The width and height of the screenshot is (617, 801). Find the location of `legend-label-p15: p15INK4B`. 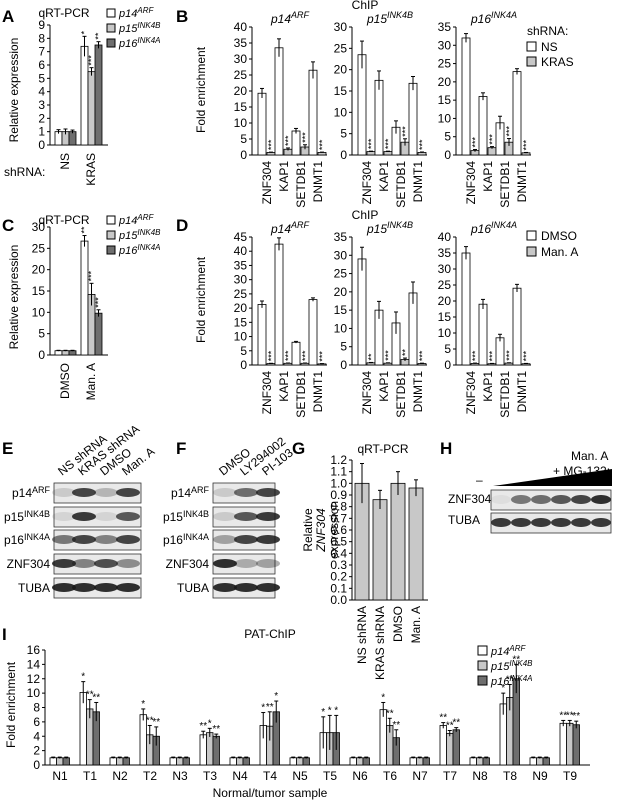

legend-label-p15: p15INK4B is located at coordinates (139, 28).